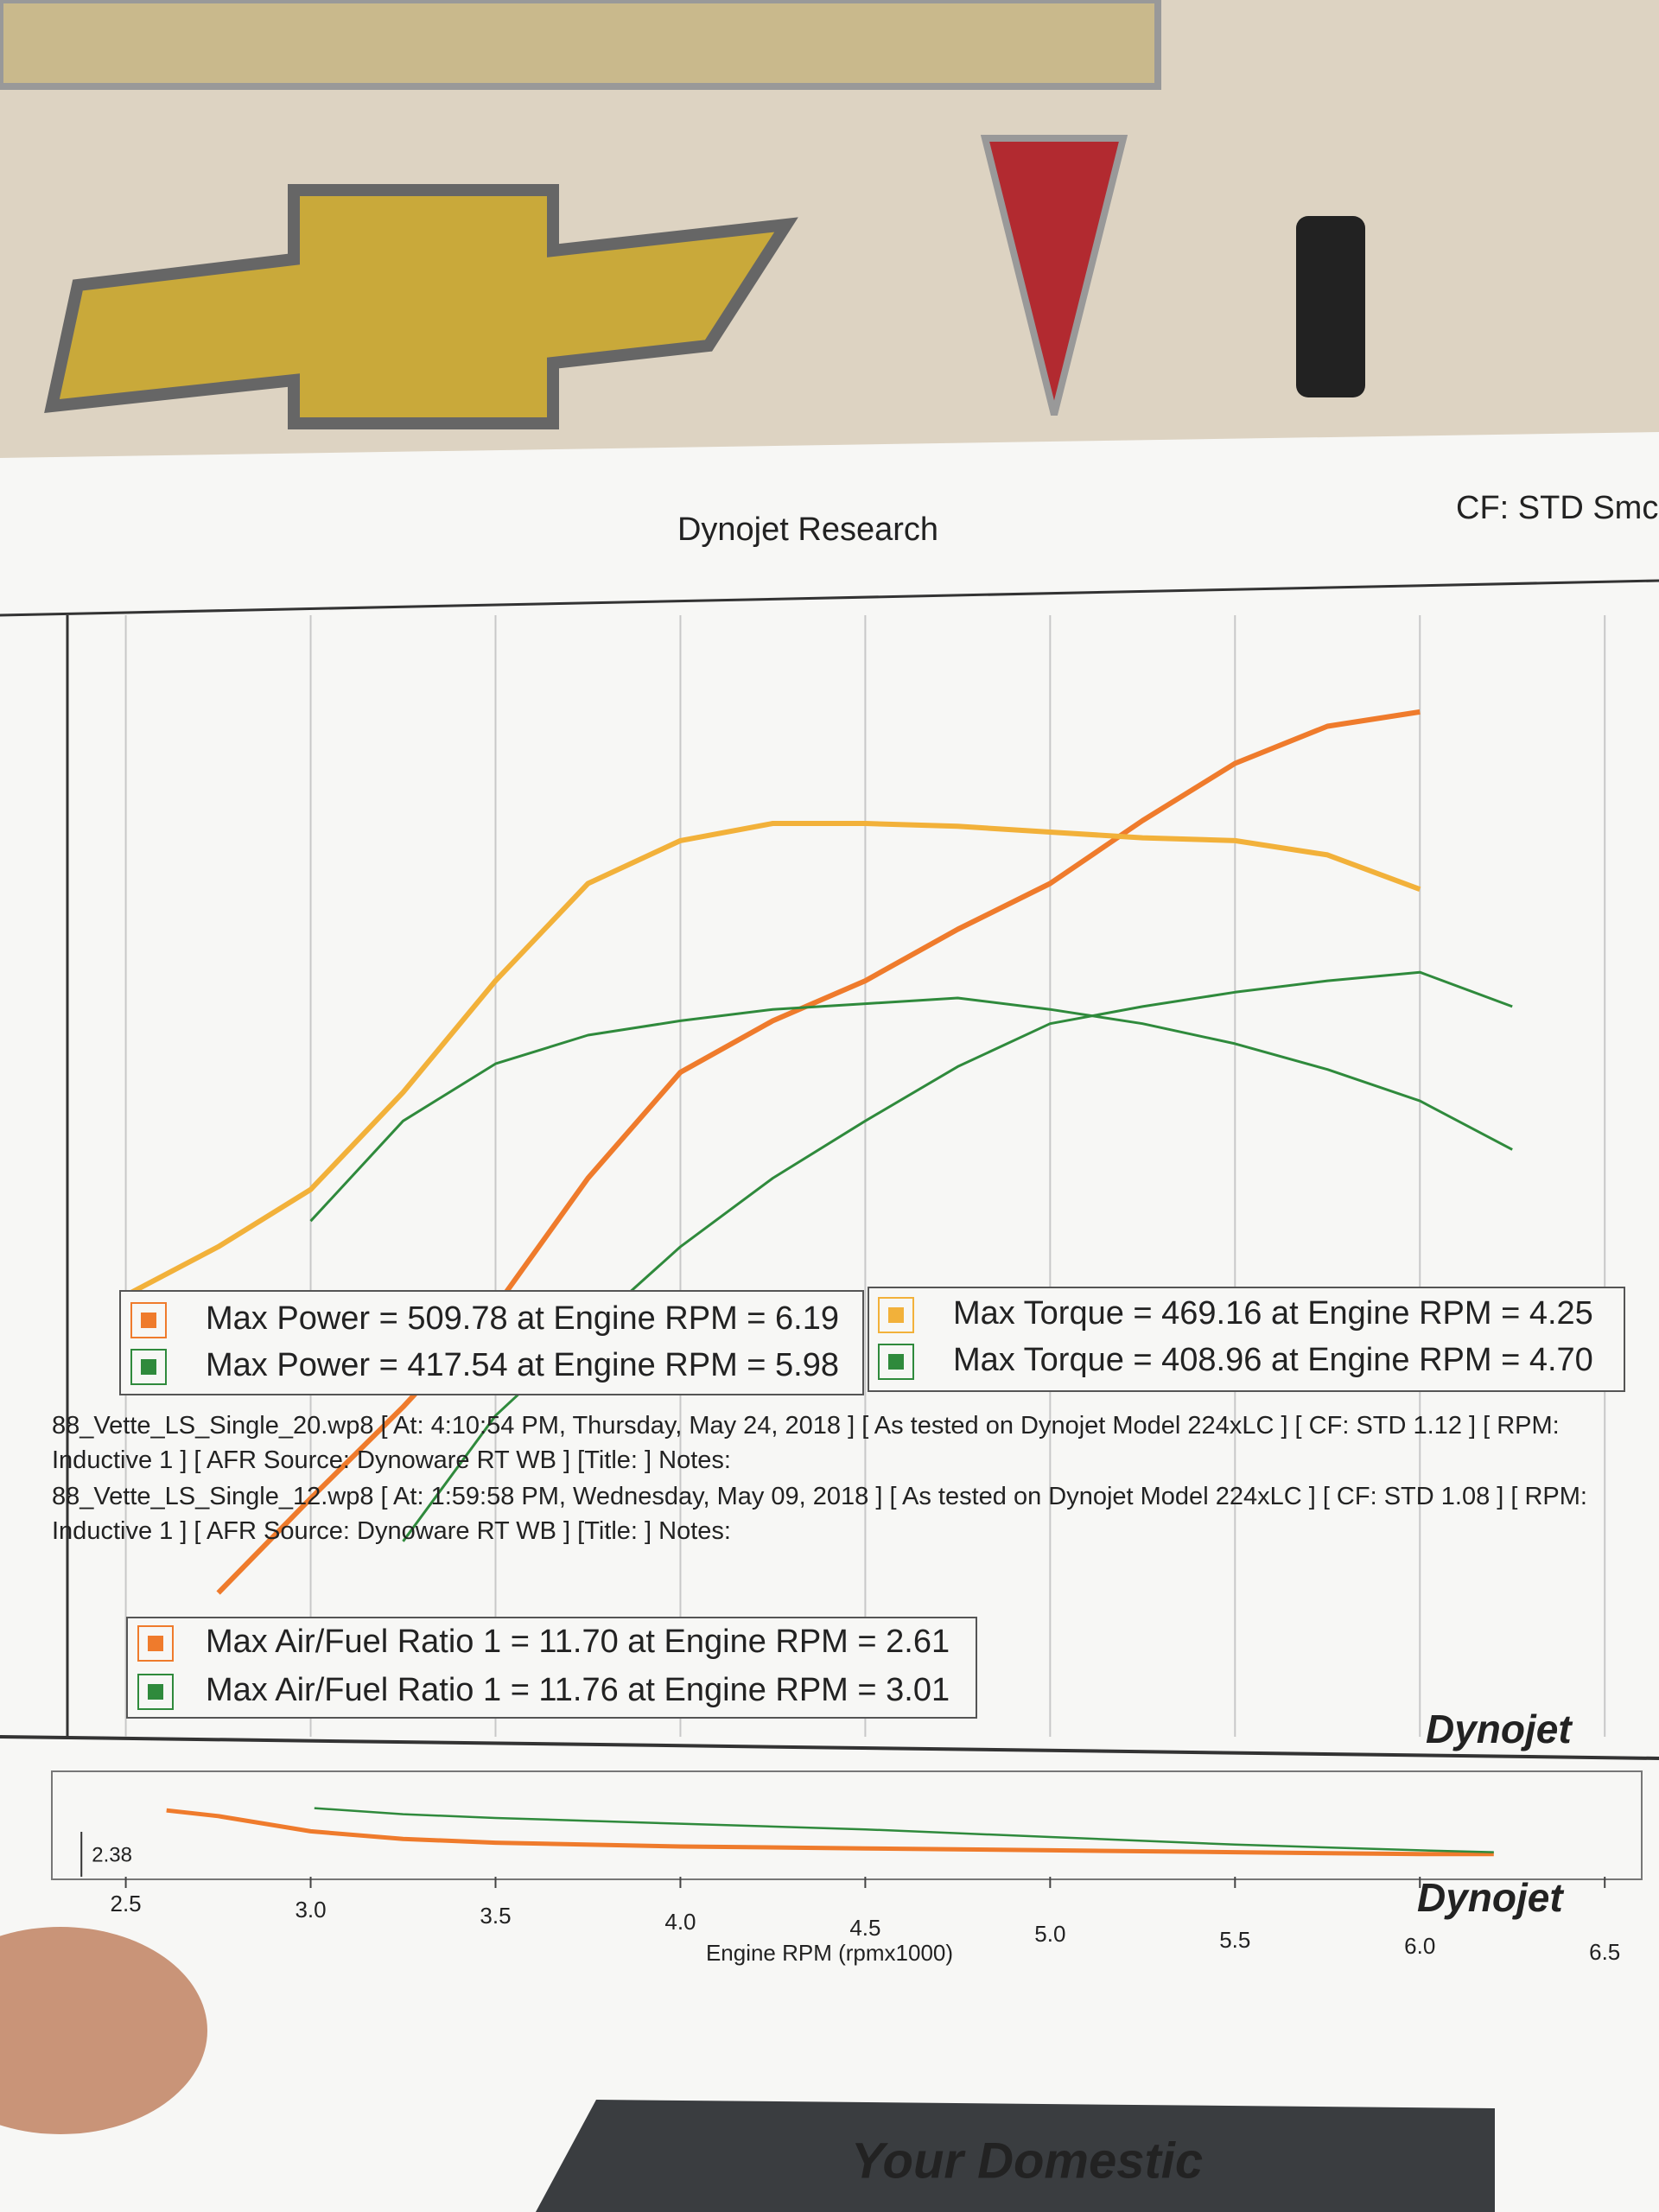  I want to click on x-axis-label: Engine RPM (rpmx1000), so click(829, 1953).